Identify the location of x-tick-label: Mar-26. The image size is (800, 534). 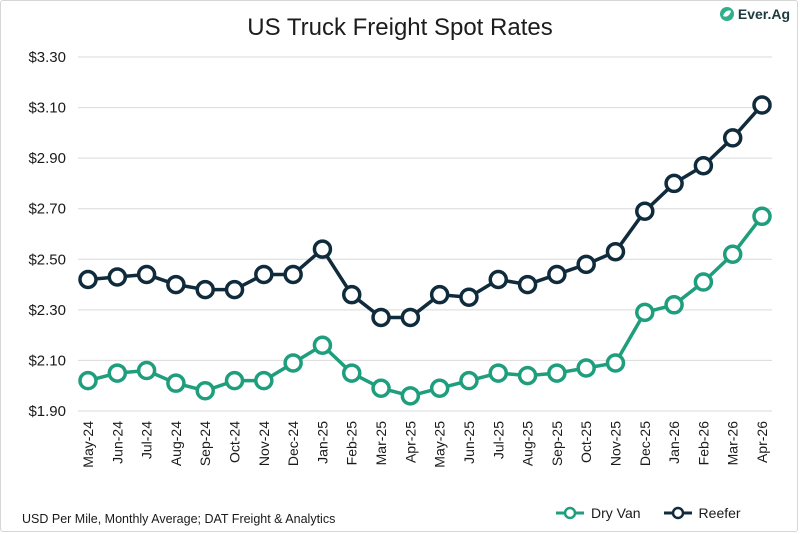
(733, 443).